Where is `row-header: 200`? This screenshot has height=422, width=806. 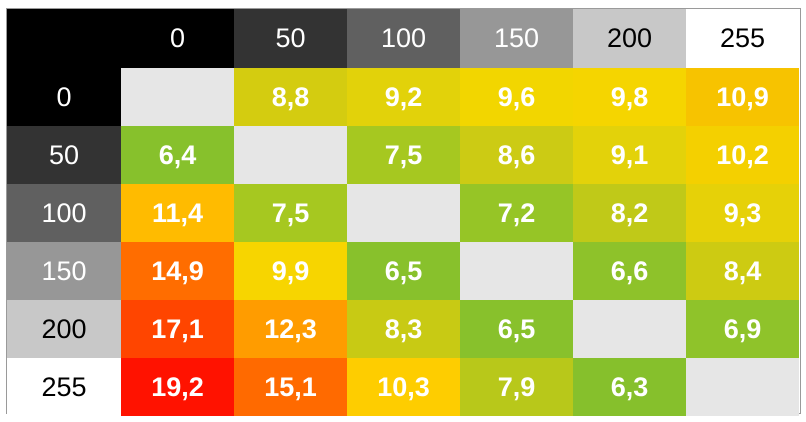 row-header: 200 is located at coordinates (64, 329).